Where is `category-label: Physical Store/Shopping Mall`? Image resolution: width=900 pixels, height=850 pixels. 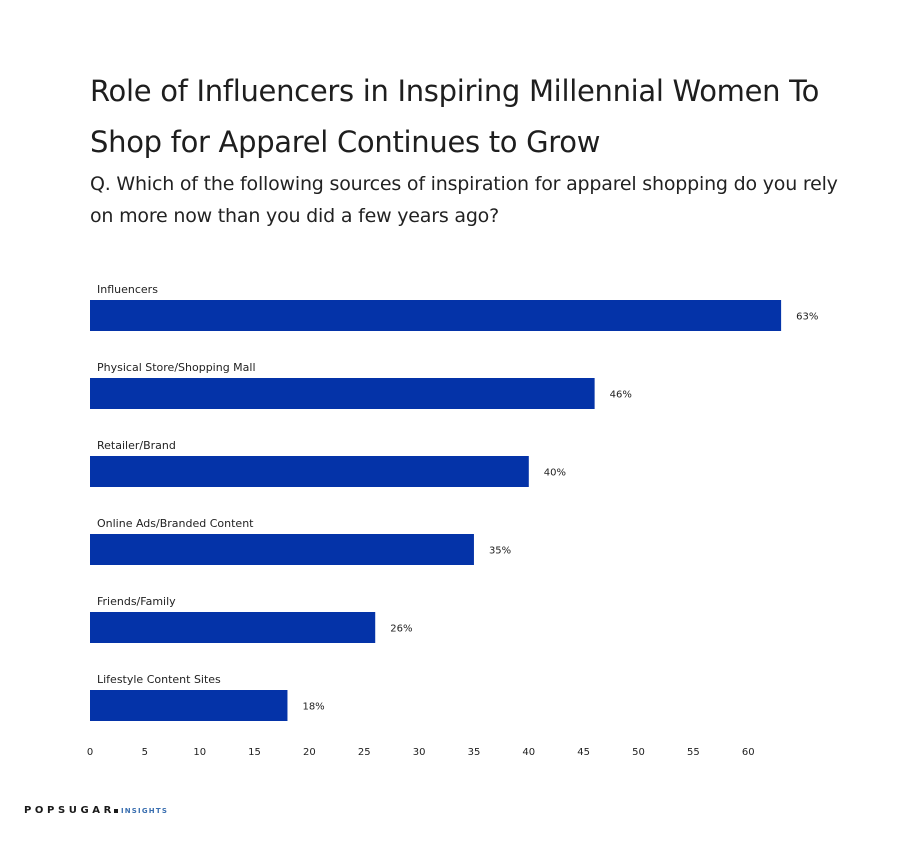
category-label: Physical Store/Shopping Mall is located at coordinates (176, 367).